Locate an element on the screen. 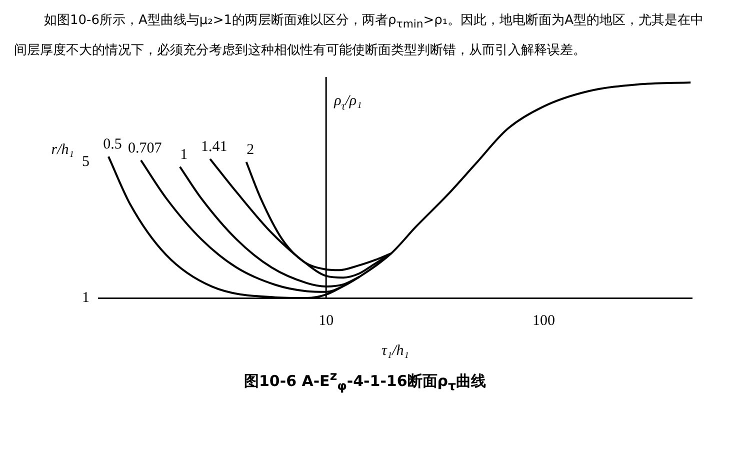  text: 如图10-6所示，A型曲线与μ₂>1的两层断面难以区分，两者ρ$_{τmin}$>ρ₁。因此，地电断面为A型的地区，尤其是在中间层厚度不大的情况下，必须充分考虑到这种相似性有可能使断面类型判断错，从而引入解释误差。 is located at coordinates (359, 36).